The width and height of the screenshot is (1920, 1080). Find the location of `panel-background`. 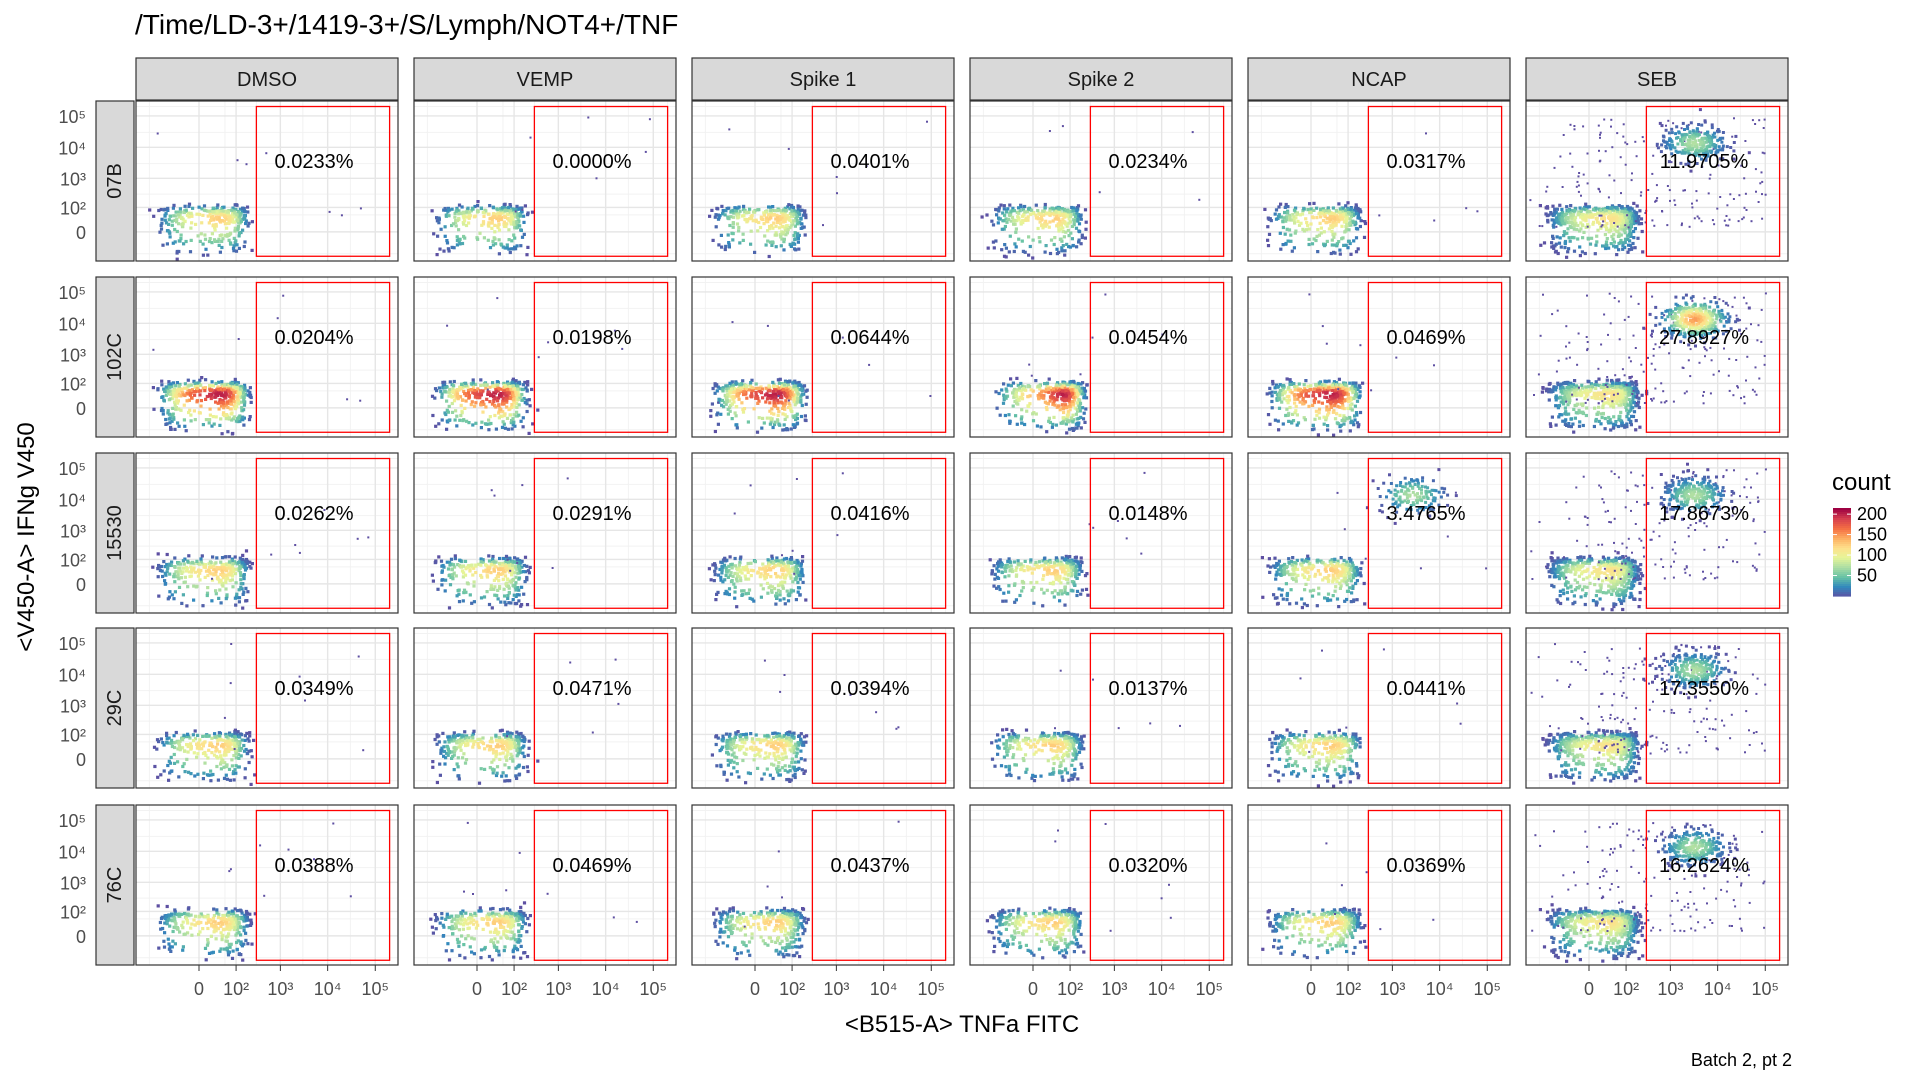

panel-background is located at coordinates (1657, 181).